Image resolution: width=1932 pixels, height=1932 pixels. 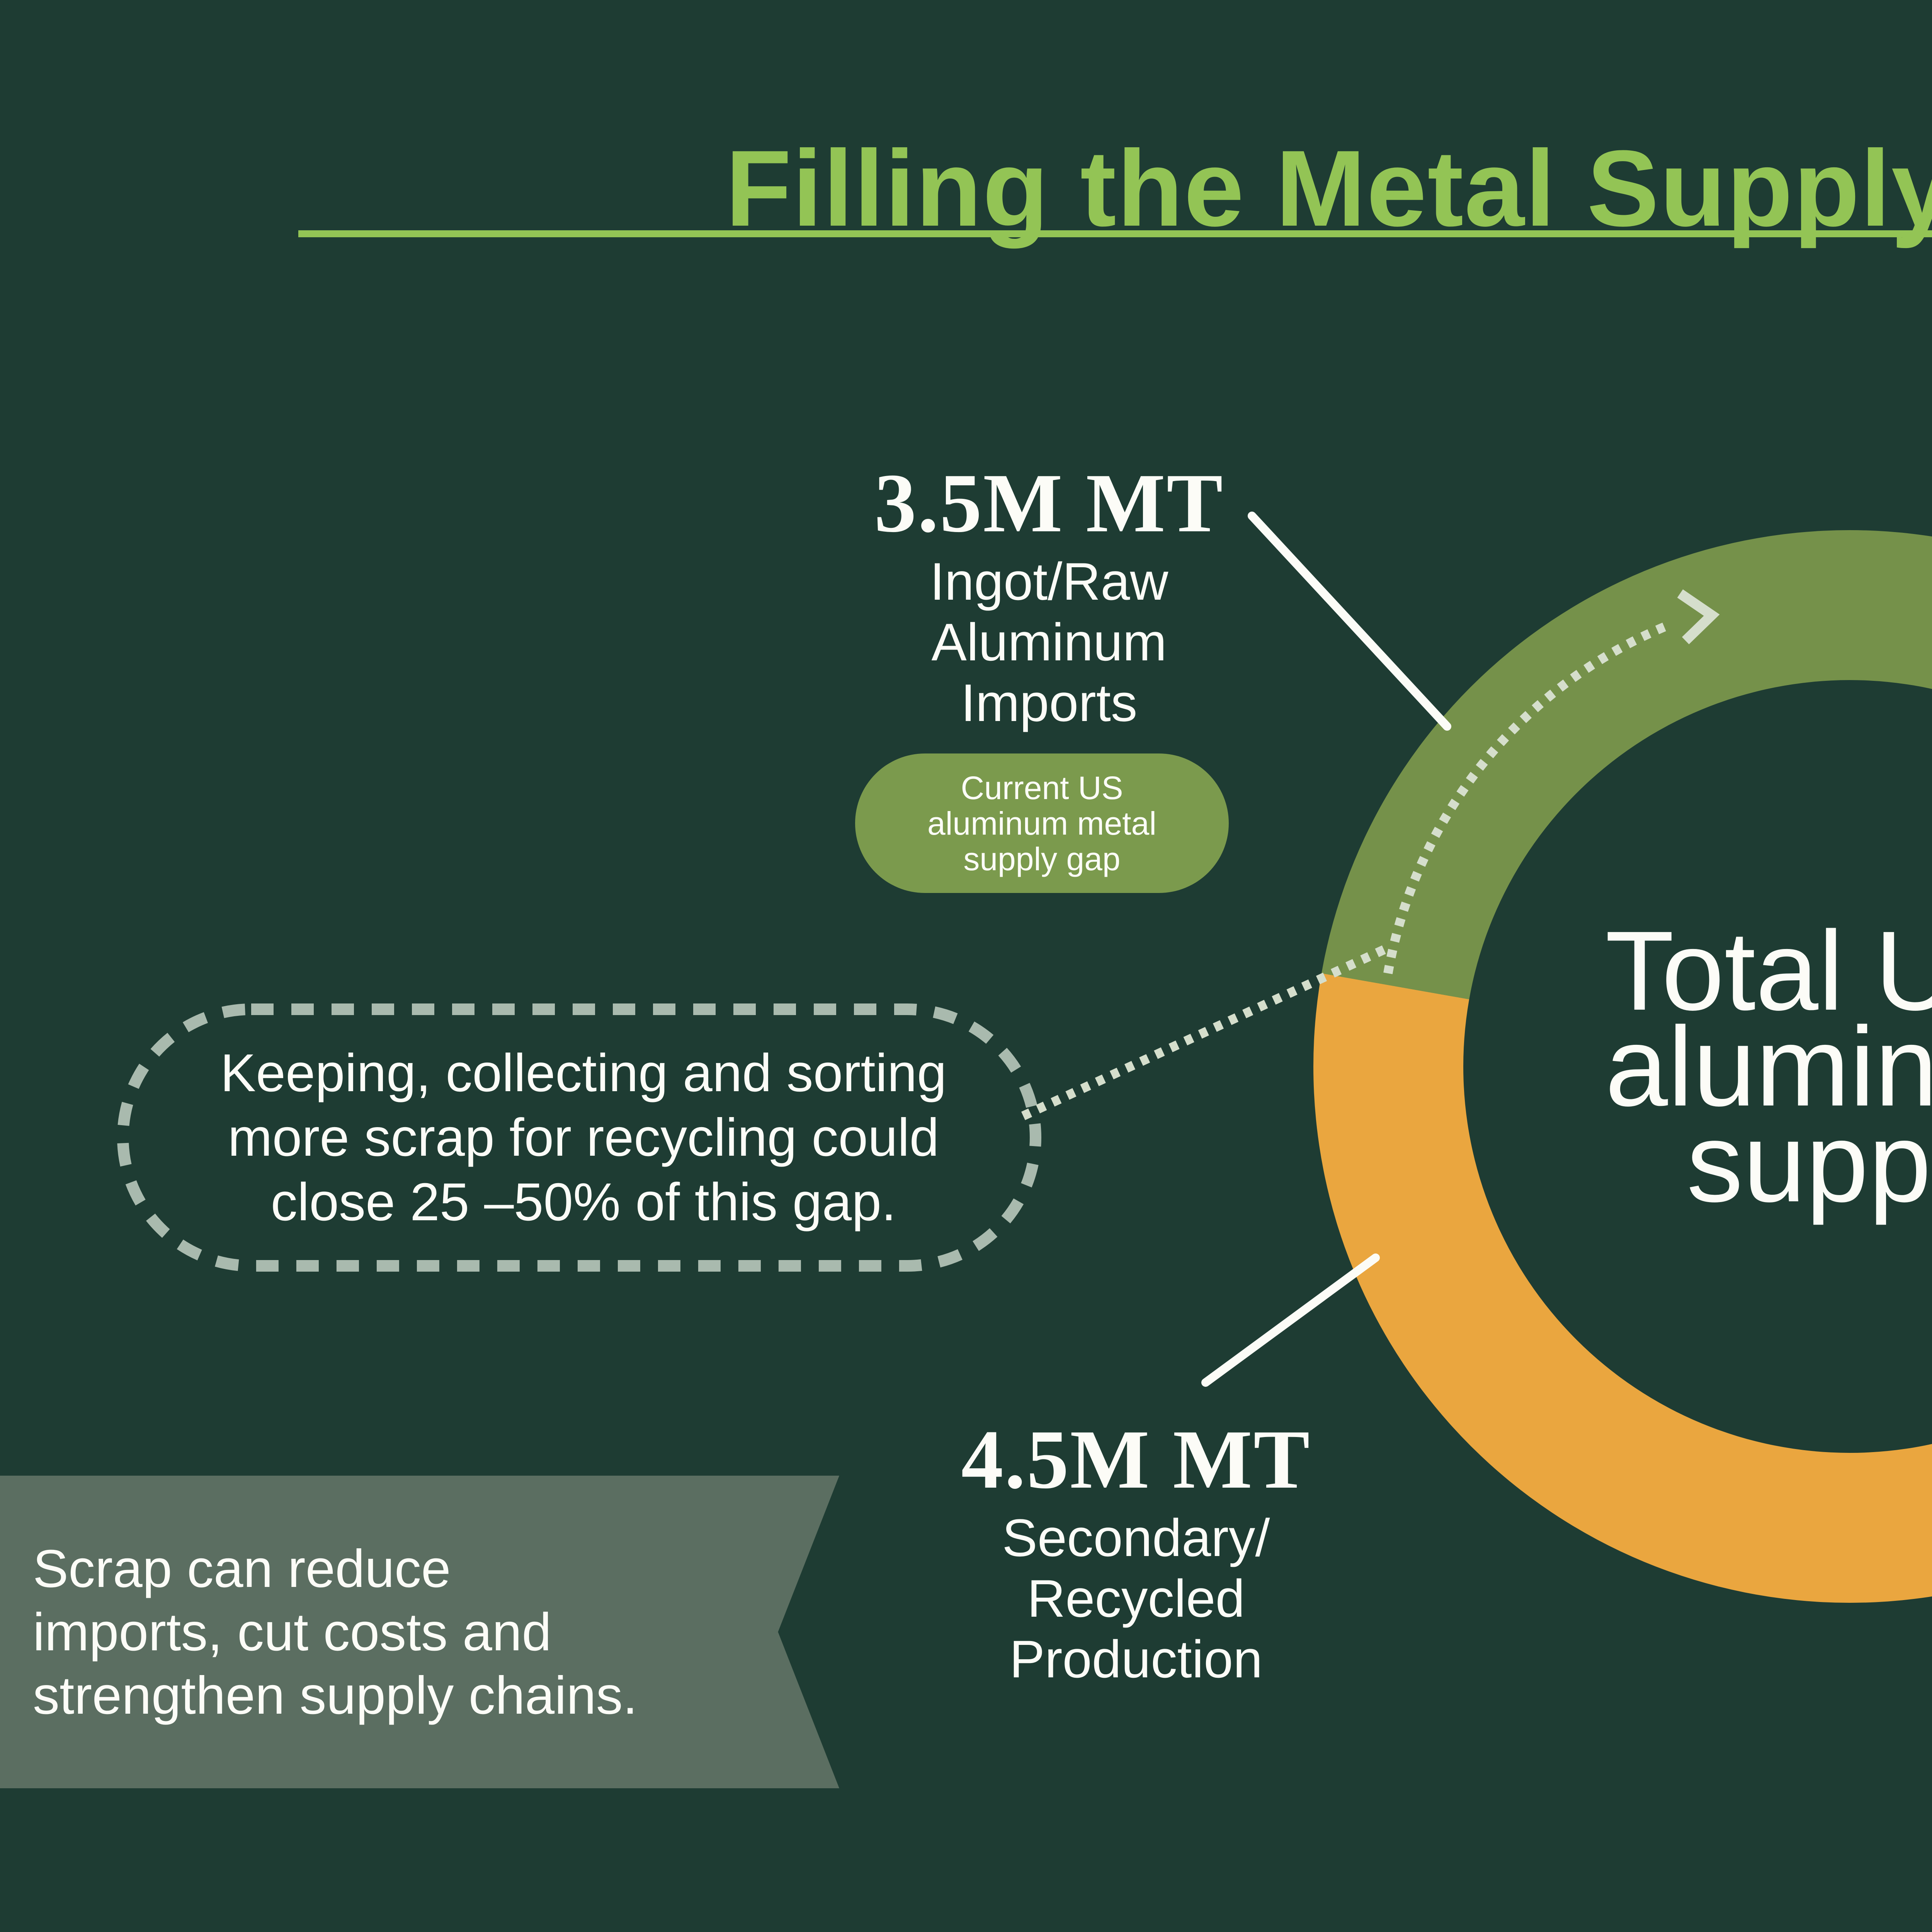 I want to click on callout-line1: Keeping, collecting and sorting, so click(x=584, y=1073).